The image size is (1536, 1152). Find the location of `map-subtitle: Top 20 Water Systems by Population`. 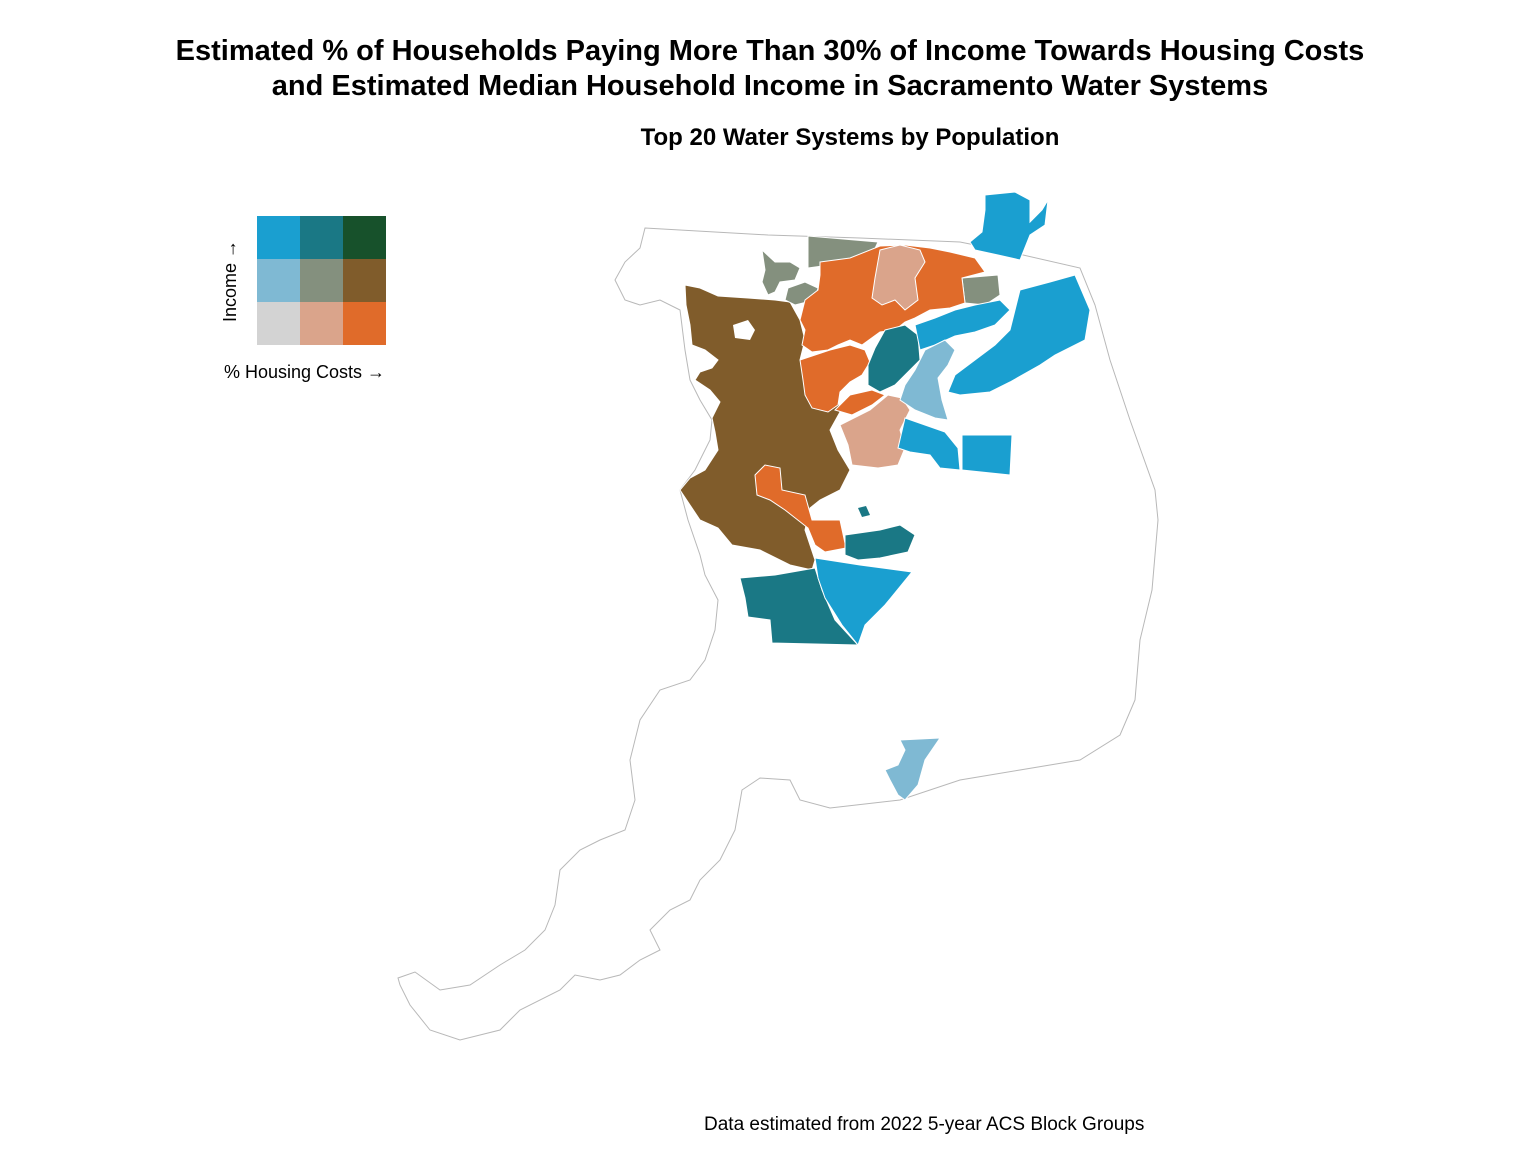

map-subtitle: Top 20 Water Systems by Population is located at coordinates (850, 137).